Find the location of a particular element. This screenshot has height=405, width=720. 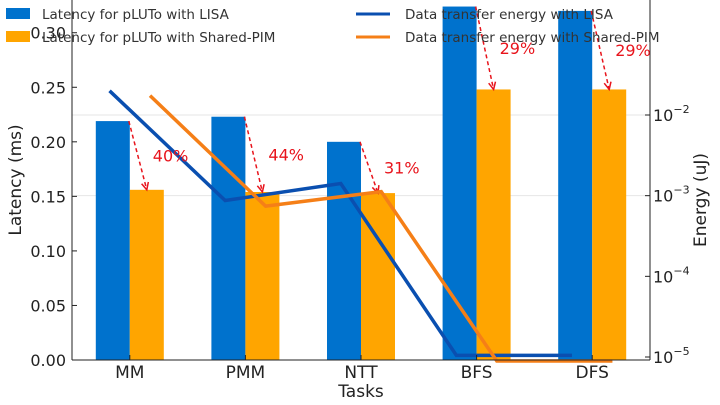

y2-axis-title: Energy (uJ) is located at coordinates (701, 200).